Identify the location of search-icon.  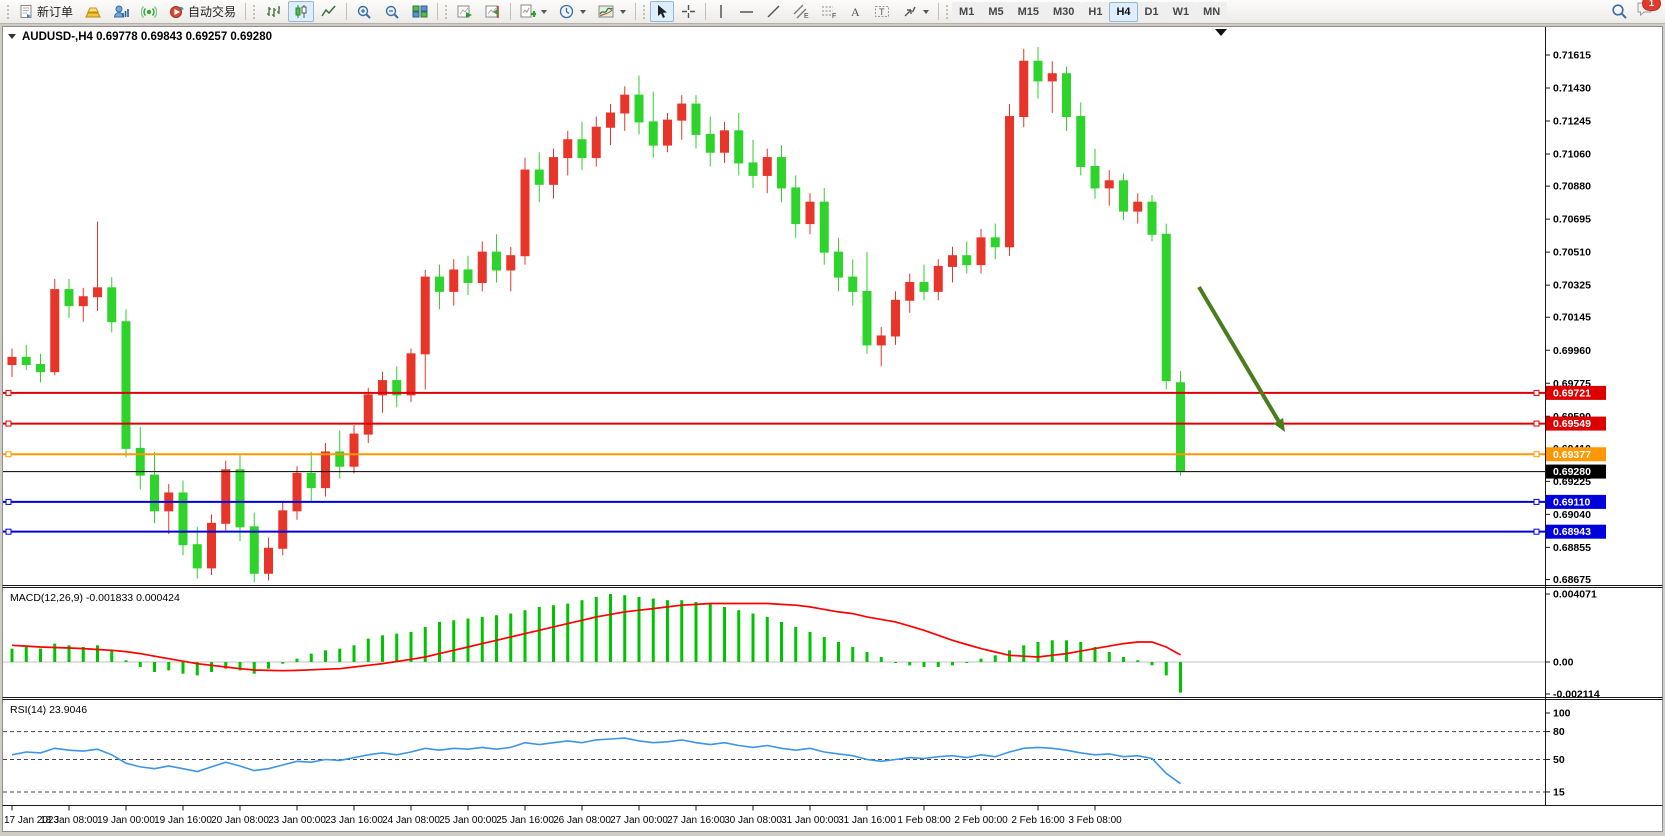
(1619, 11).